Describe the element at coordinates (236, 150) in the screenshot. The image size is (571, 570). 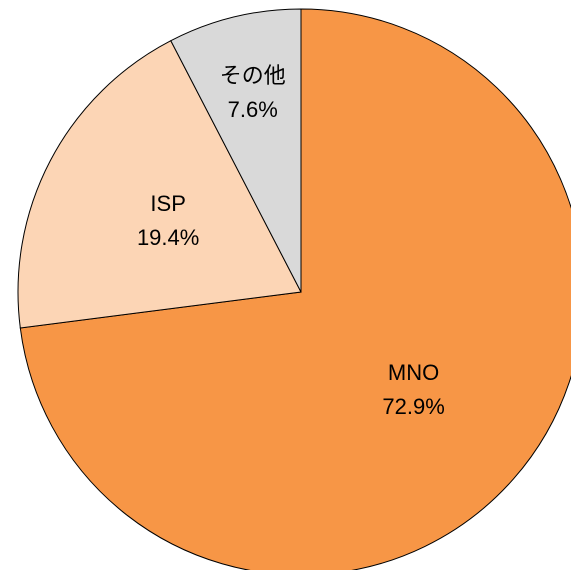
I see `pie-slice` at that location.